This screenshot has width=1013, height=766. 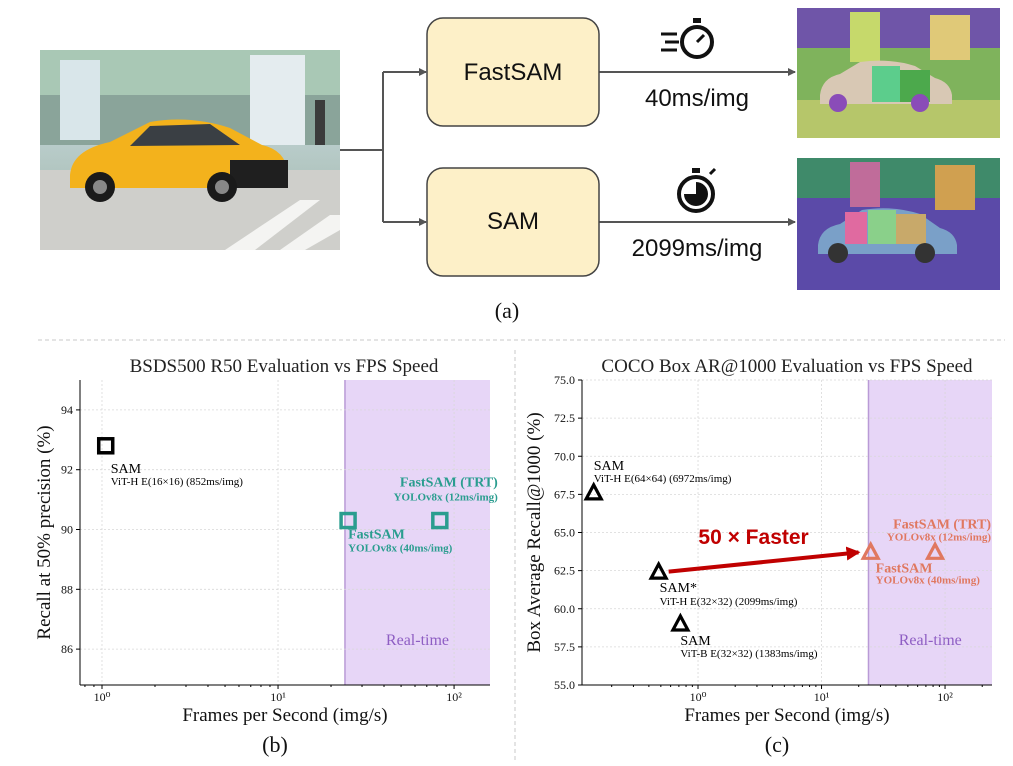 I want to click on y-tick-label: 70.0, so click(x=564, y=456).